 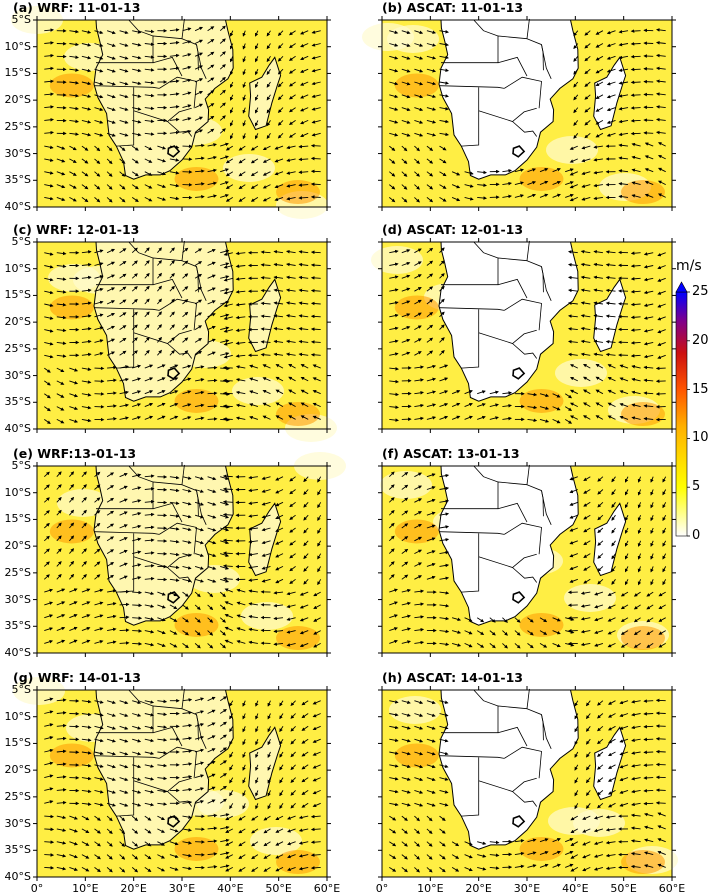 What do you see at coordinates (15, 100) in the screenshot?
I see `lat-label: 20°S` at bounding box center [15, 100].